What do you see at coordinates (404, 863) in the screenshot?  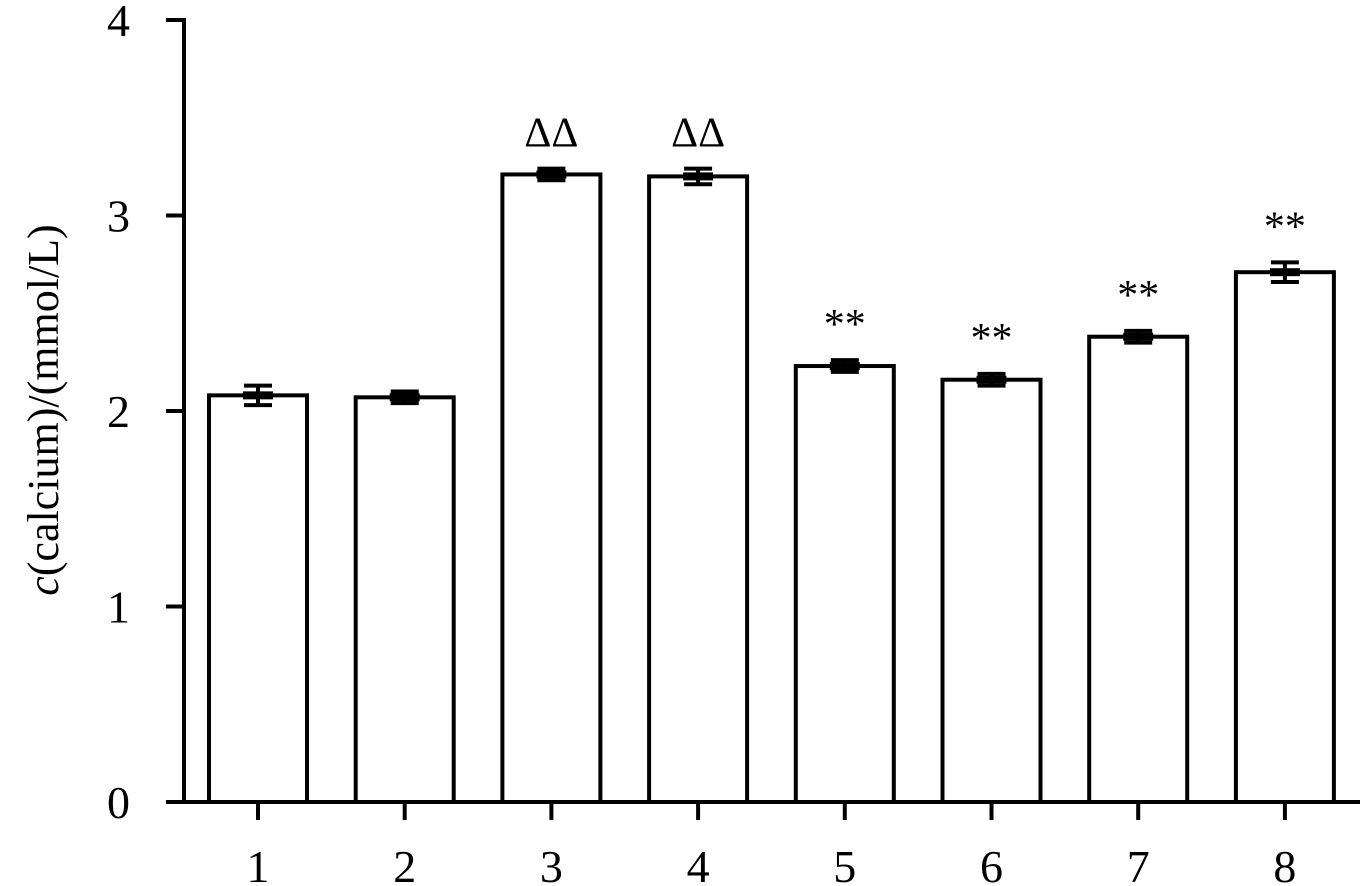 I see `x-tick-label: 2` at bounding box center [404, 863].